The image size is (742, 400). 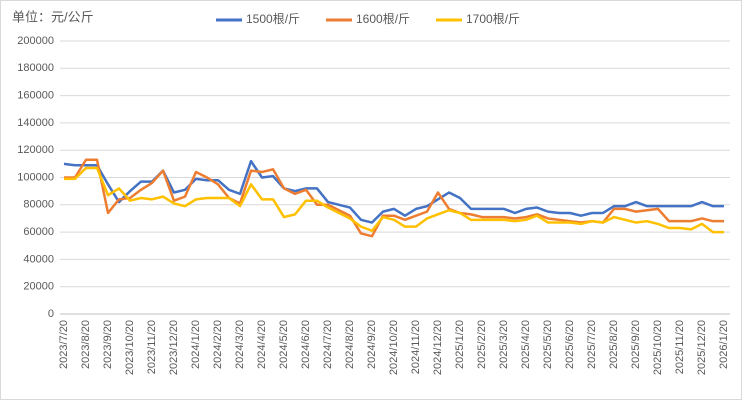 I want to click on x-tick-label: 2024/7/20, so click(x=328, y=344).